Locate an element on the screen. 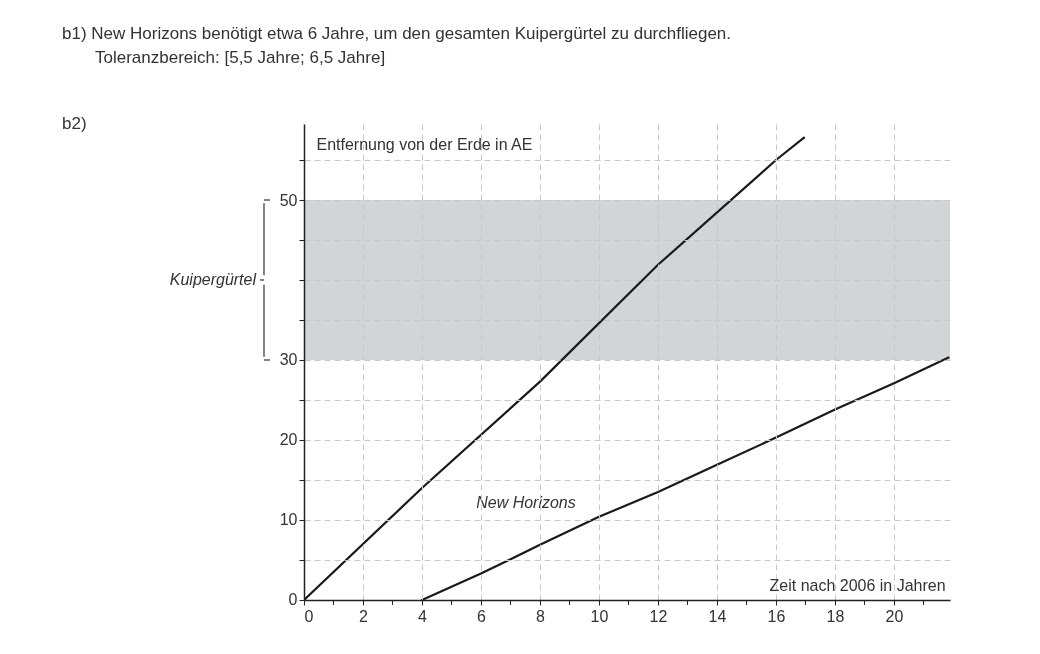  x-tick-label: 16 is located at coordinates (776, 617).